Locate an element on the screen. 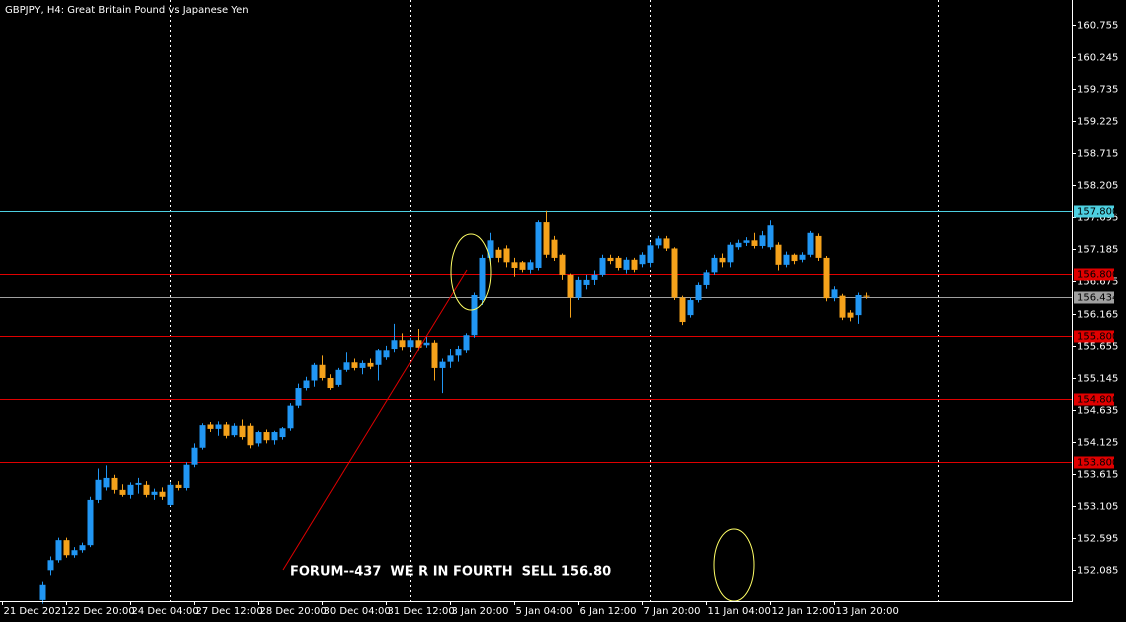 The width and height of the screenshot is (1126, 622). y-tick-label: 152.085 is located at coordinates (1097, 571).